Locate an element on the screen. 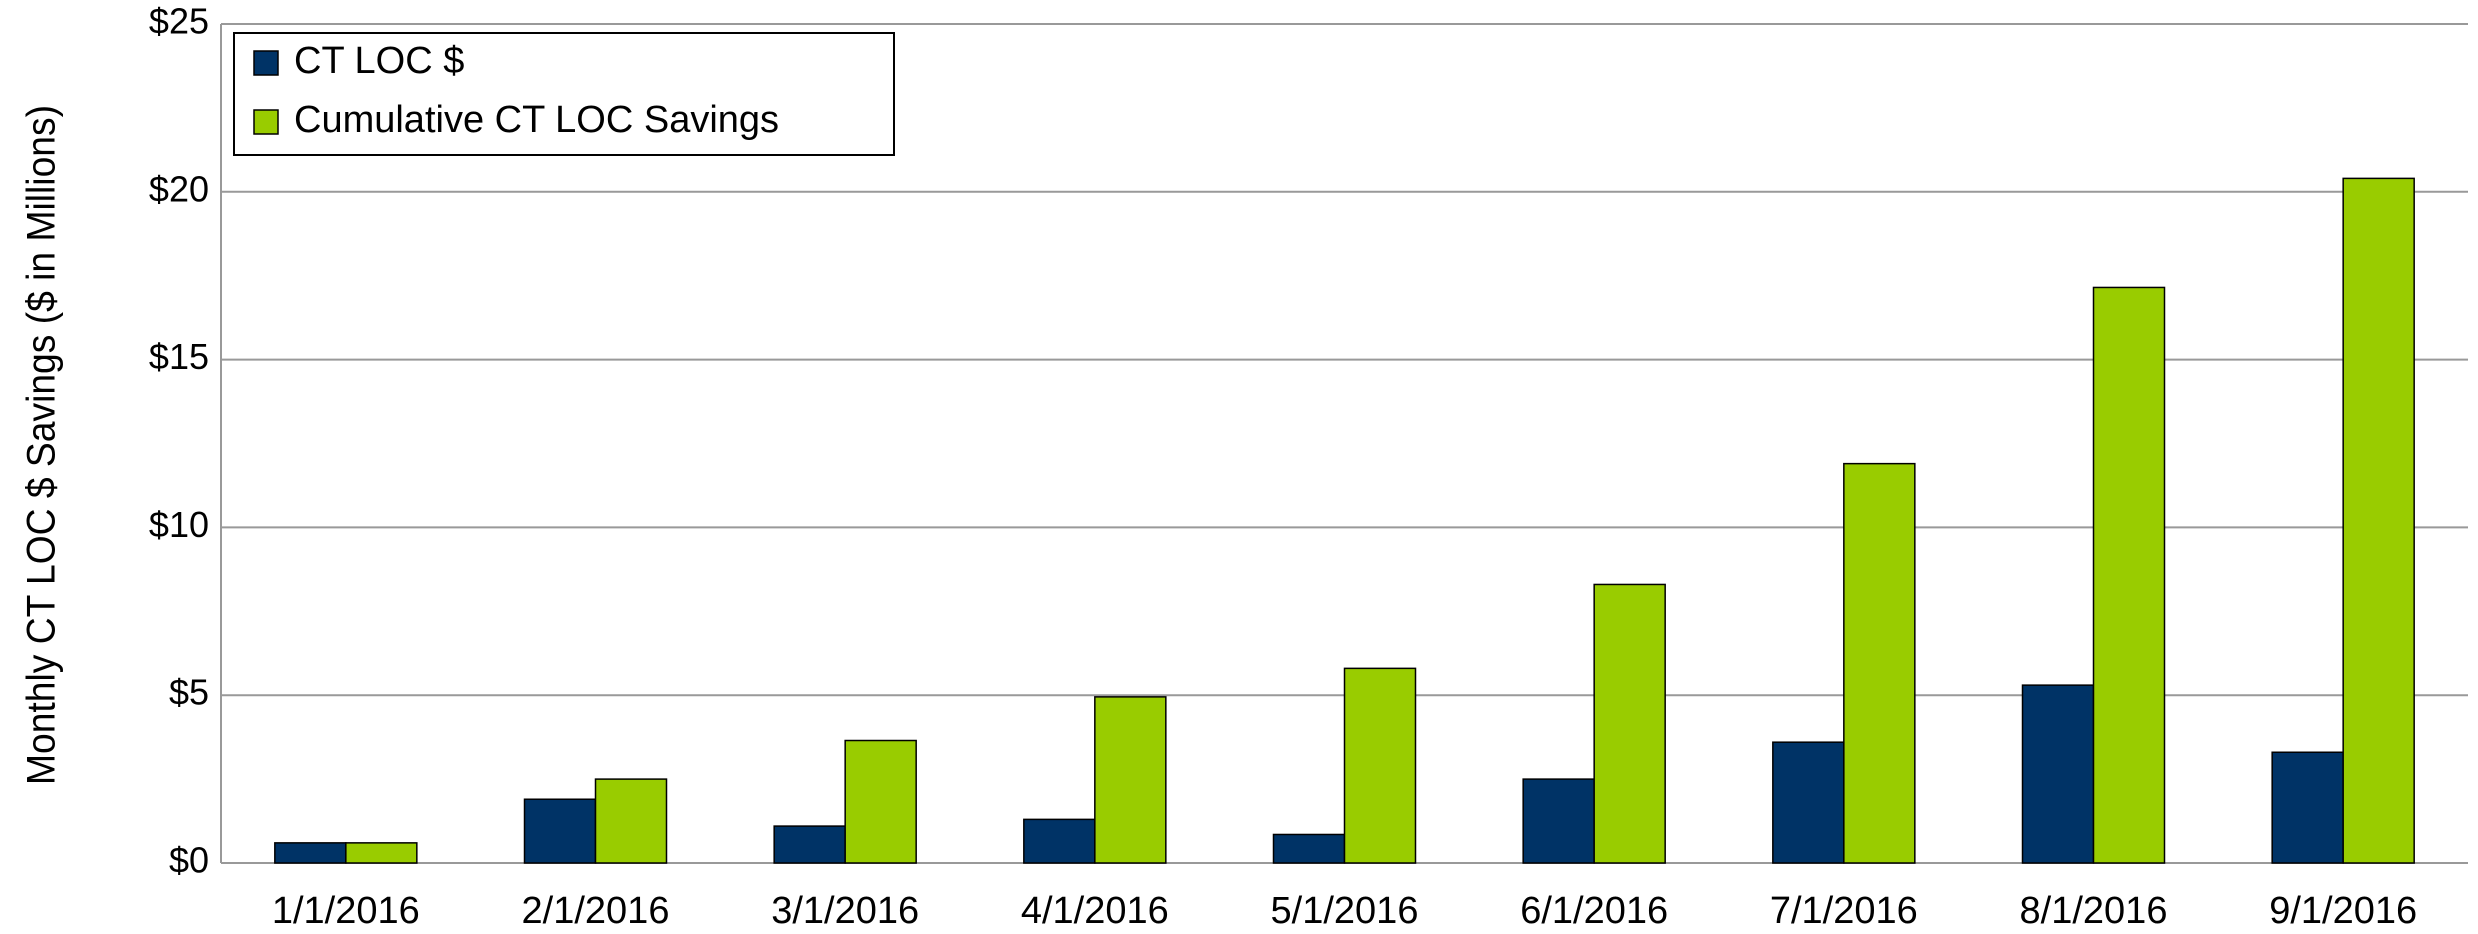  x-tick-label: 6/1/2016 is located at coordinates (1594, 911).